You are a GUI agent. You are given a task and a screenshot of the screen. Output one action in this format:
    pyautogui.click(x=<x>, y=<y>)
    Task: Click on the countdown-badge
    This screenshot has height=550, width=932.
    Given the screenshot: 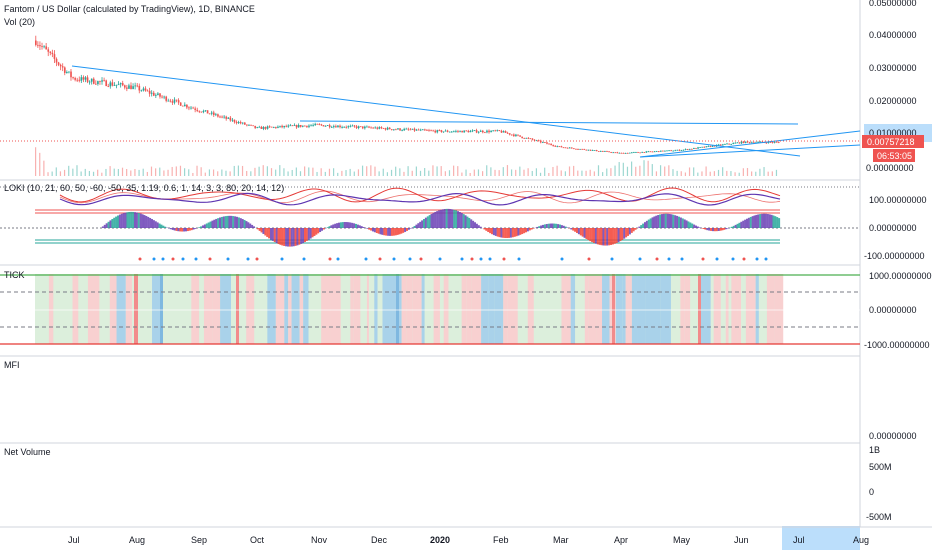 What is the action you would take?
    pyautogui.click(x=894, y=155)
    